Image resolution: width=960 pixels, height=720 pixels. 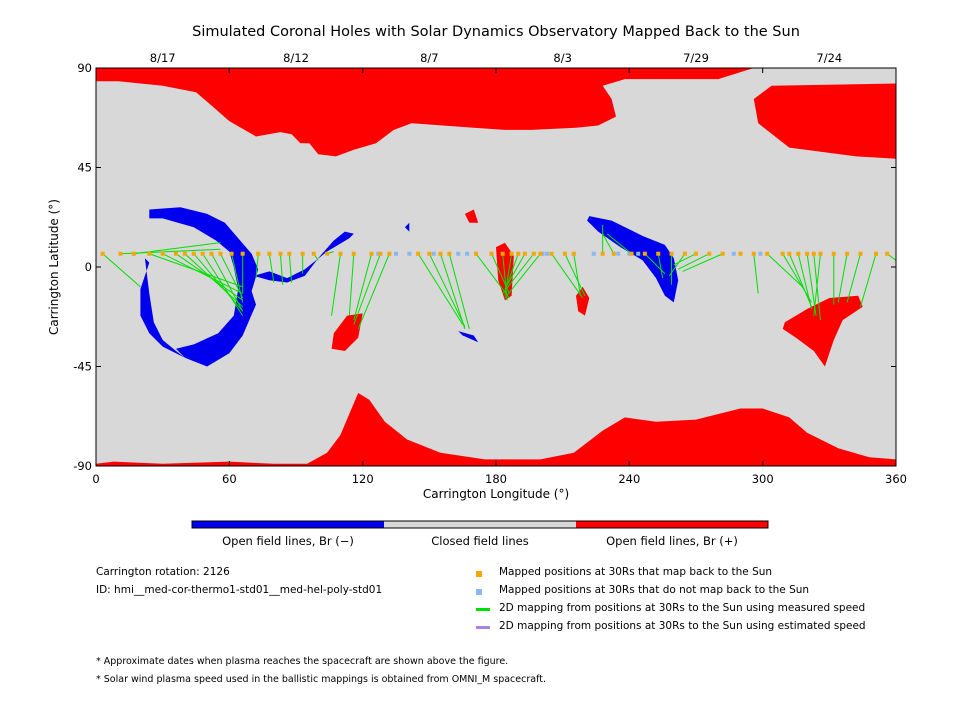 I want to click on y-tick-label: 90, so click(x=84, y=68).